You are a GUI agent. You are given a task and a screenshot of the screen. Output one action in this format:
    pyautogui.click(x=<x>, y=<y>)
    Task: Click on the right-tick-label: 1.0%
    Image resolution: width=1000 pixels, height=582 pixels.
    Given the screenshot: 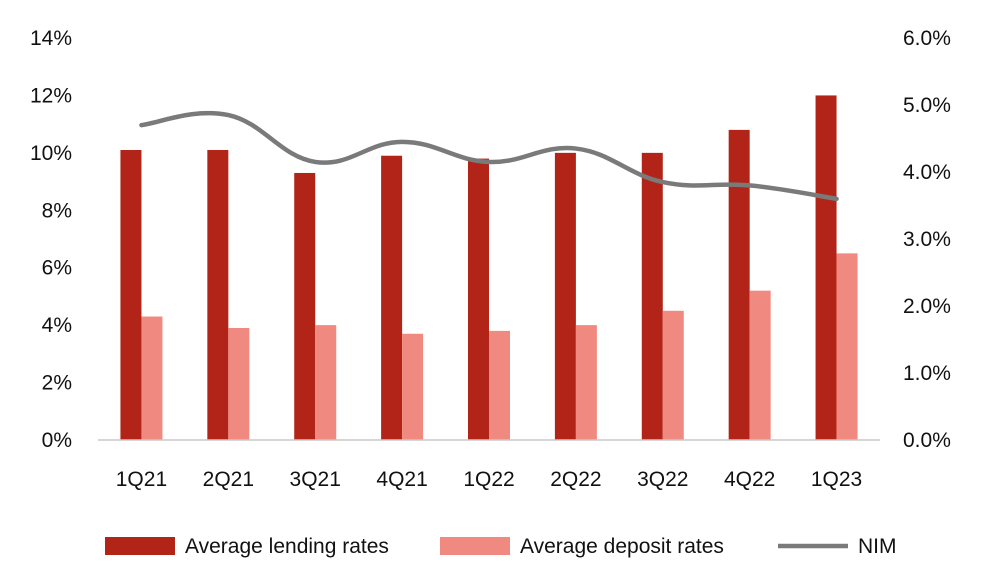 What is the action you would take?
    pyautogui.click(x=927, y=373)
    